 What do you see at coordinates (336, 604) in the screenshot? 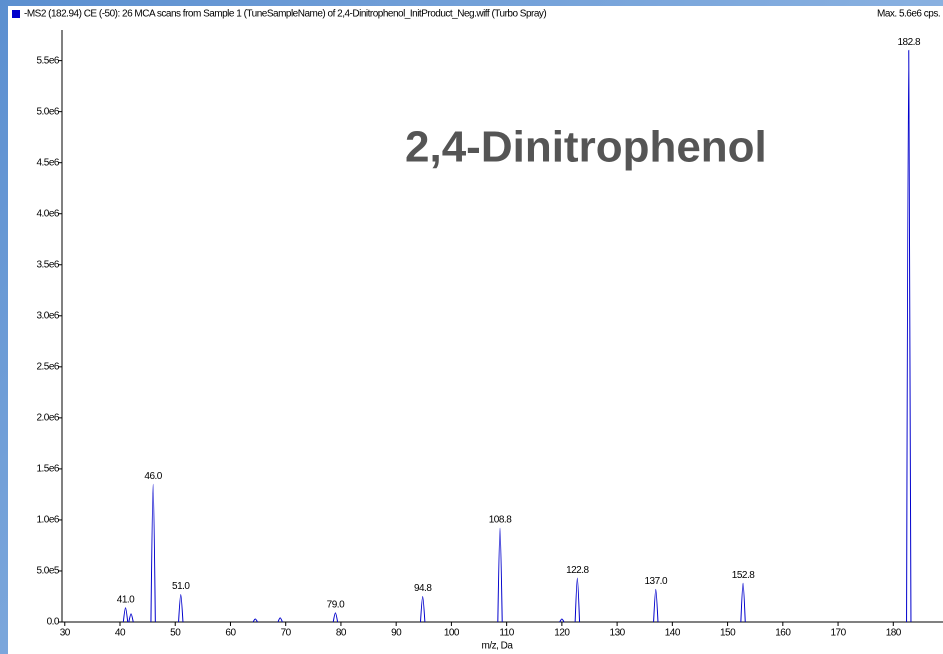
I see `peak-label: 79.0` at bounding box center [336, 604].